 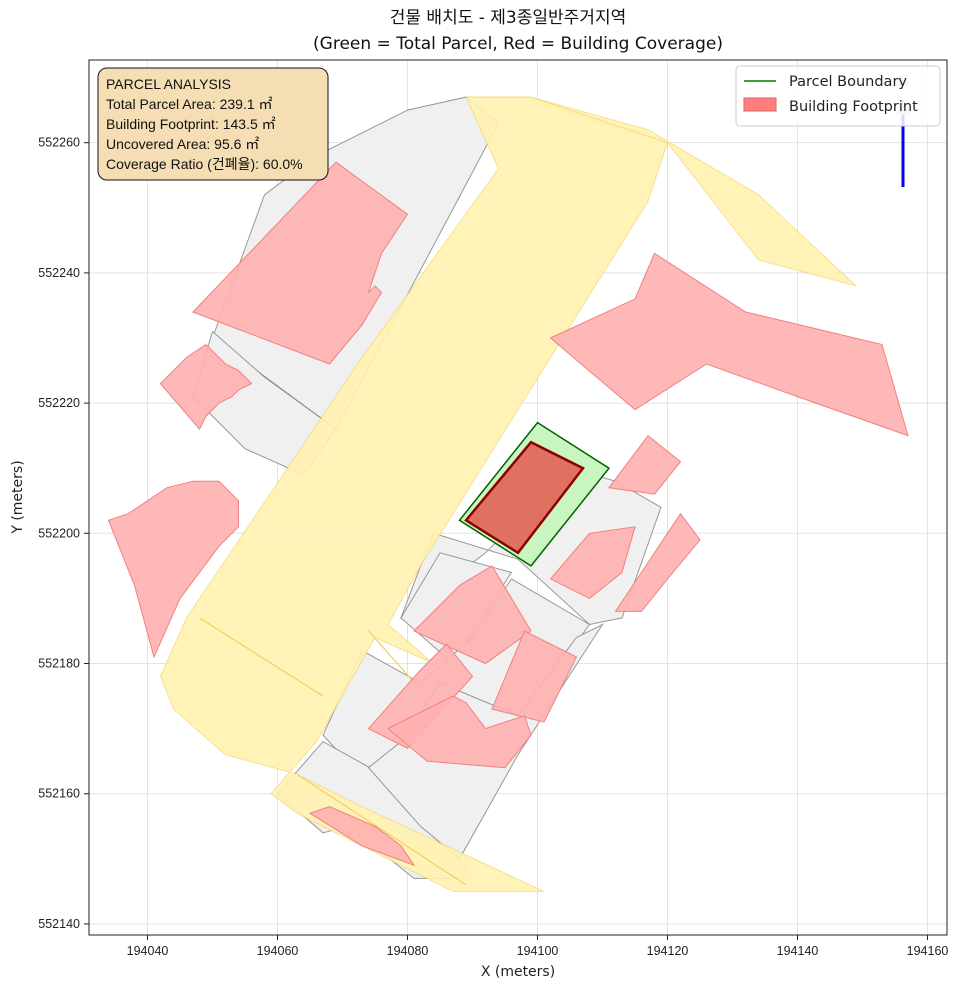 What do you see at coordinates (59, 403) in the screenshot?
I see `y-tick-label: 552220` at bounding box center [59, 403].